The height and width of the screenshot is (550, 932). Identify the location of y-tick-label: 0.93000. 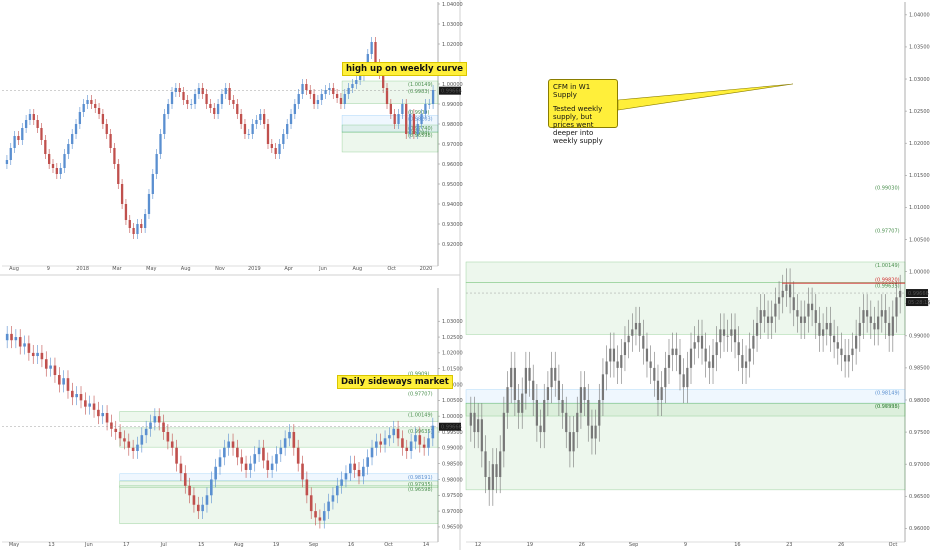
(452, 225).